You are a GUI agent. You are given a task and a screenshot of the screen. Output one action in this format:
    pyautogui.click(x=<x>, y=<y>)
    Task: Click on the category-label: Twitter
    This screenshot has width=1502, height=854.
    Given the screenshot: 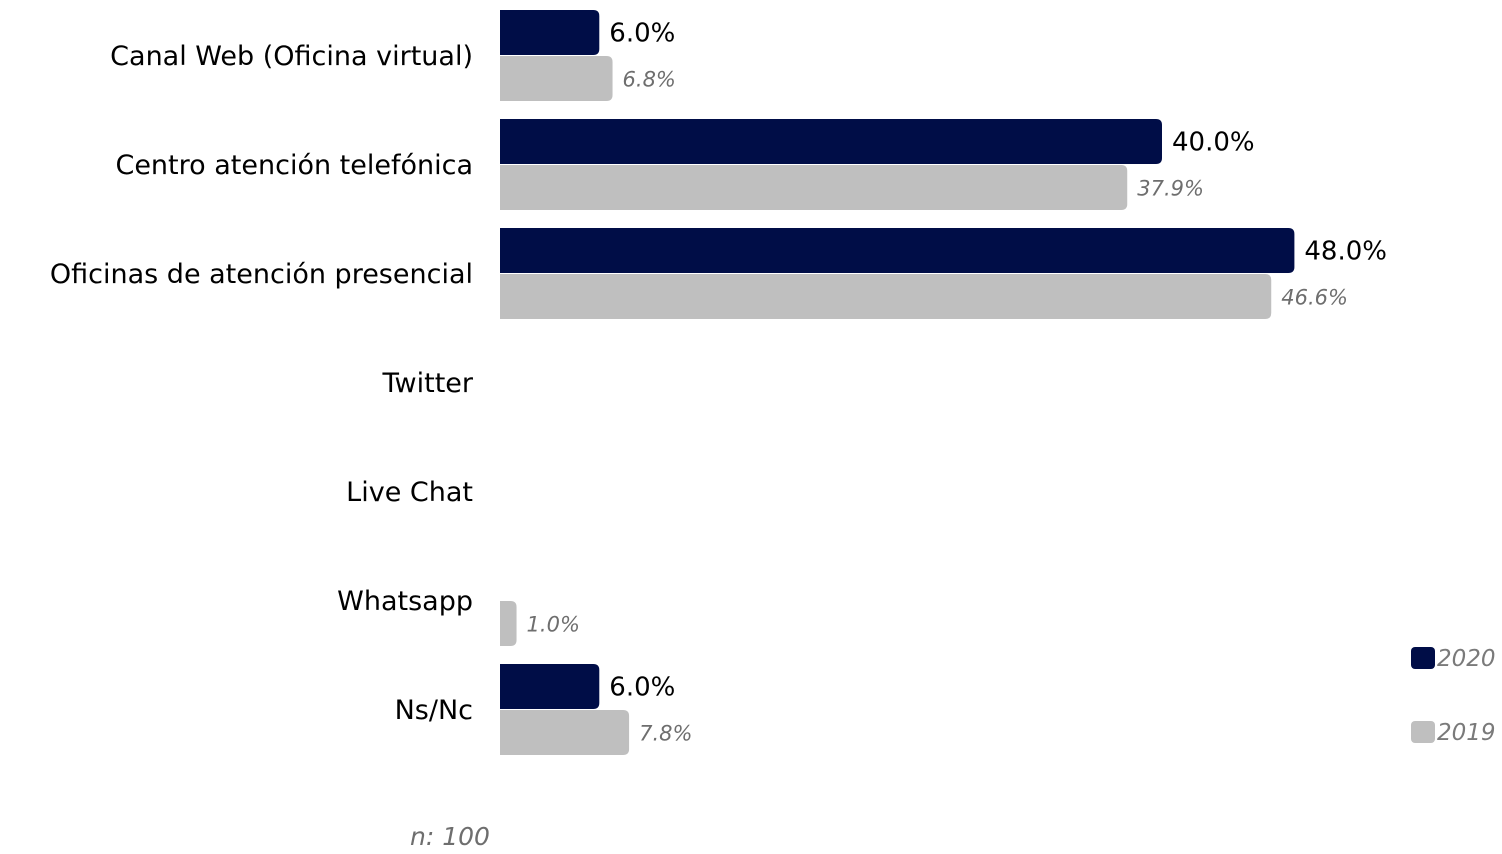 What is the action you would take?
    pyautogui.click(x=428, y=383)
    